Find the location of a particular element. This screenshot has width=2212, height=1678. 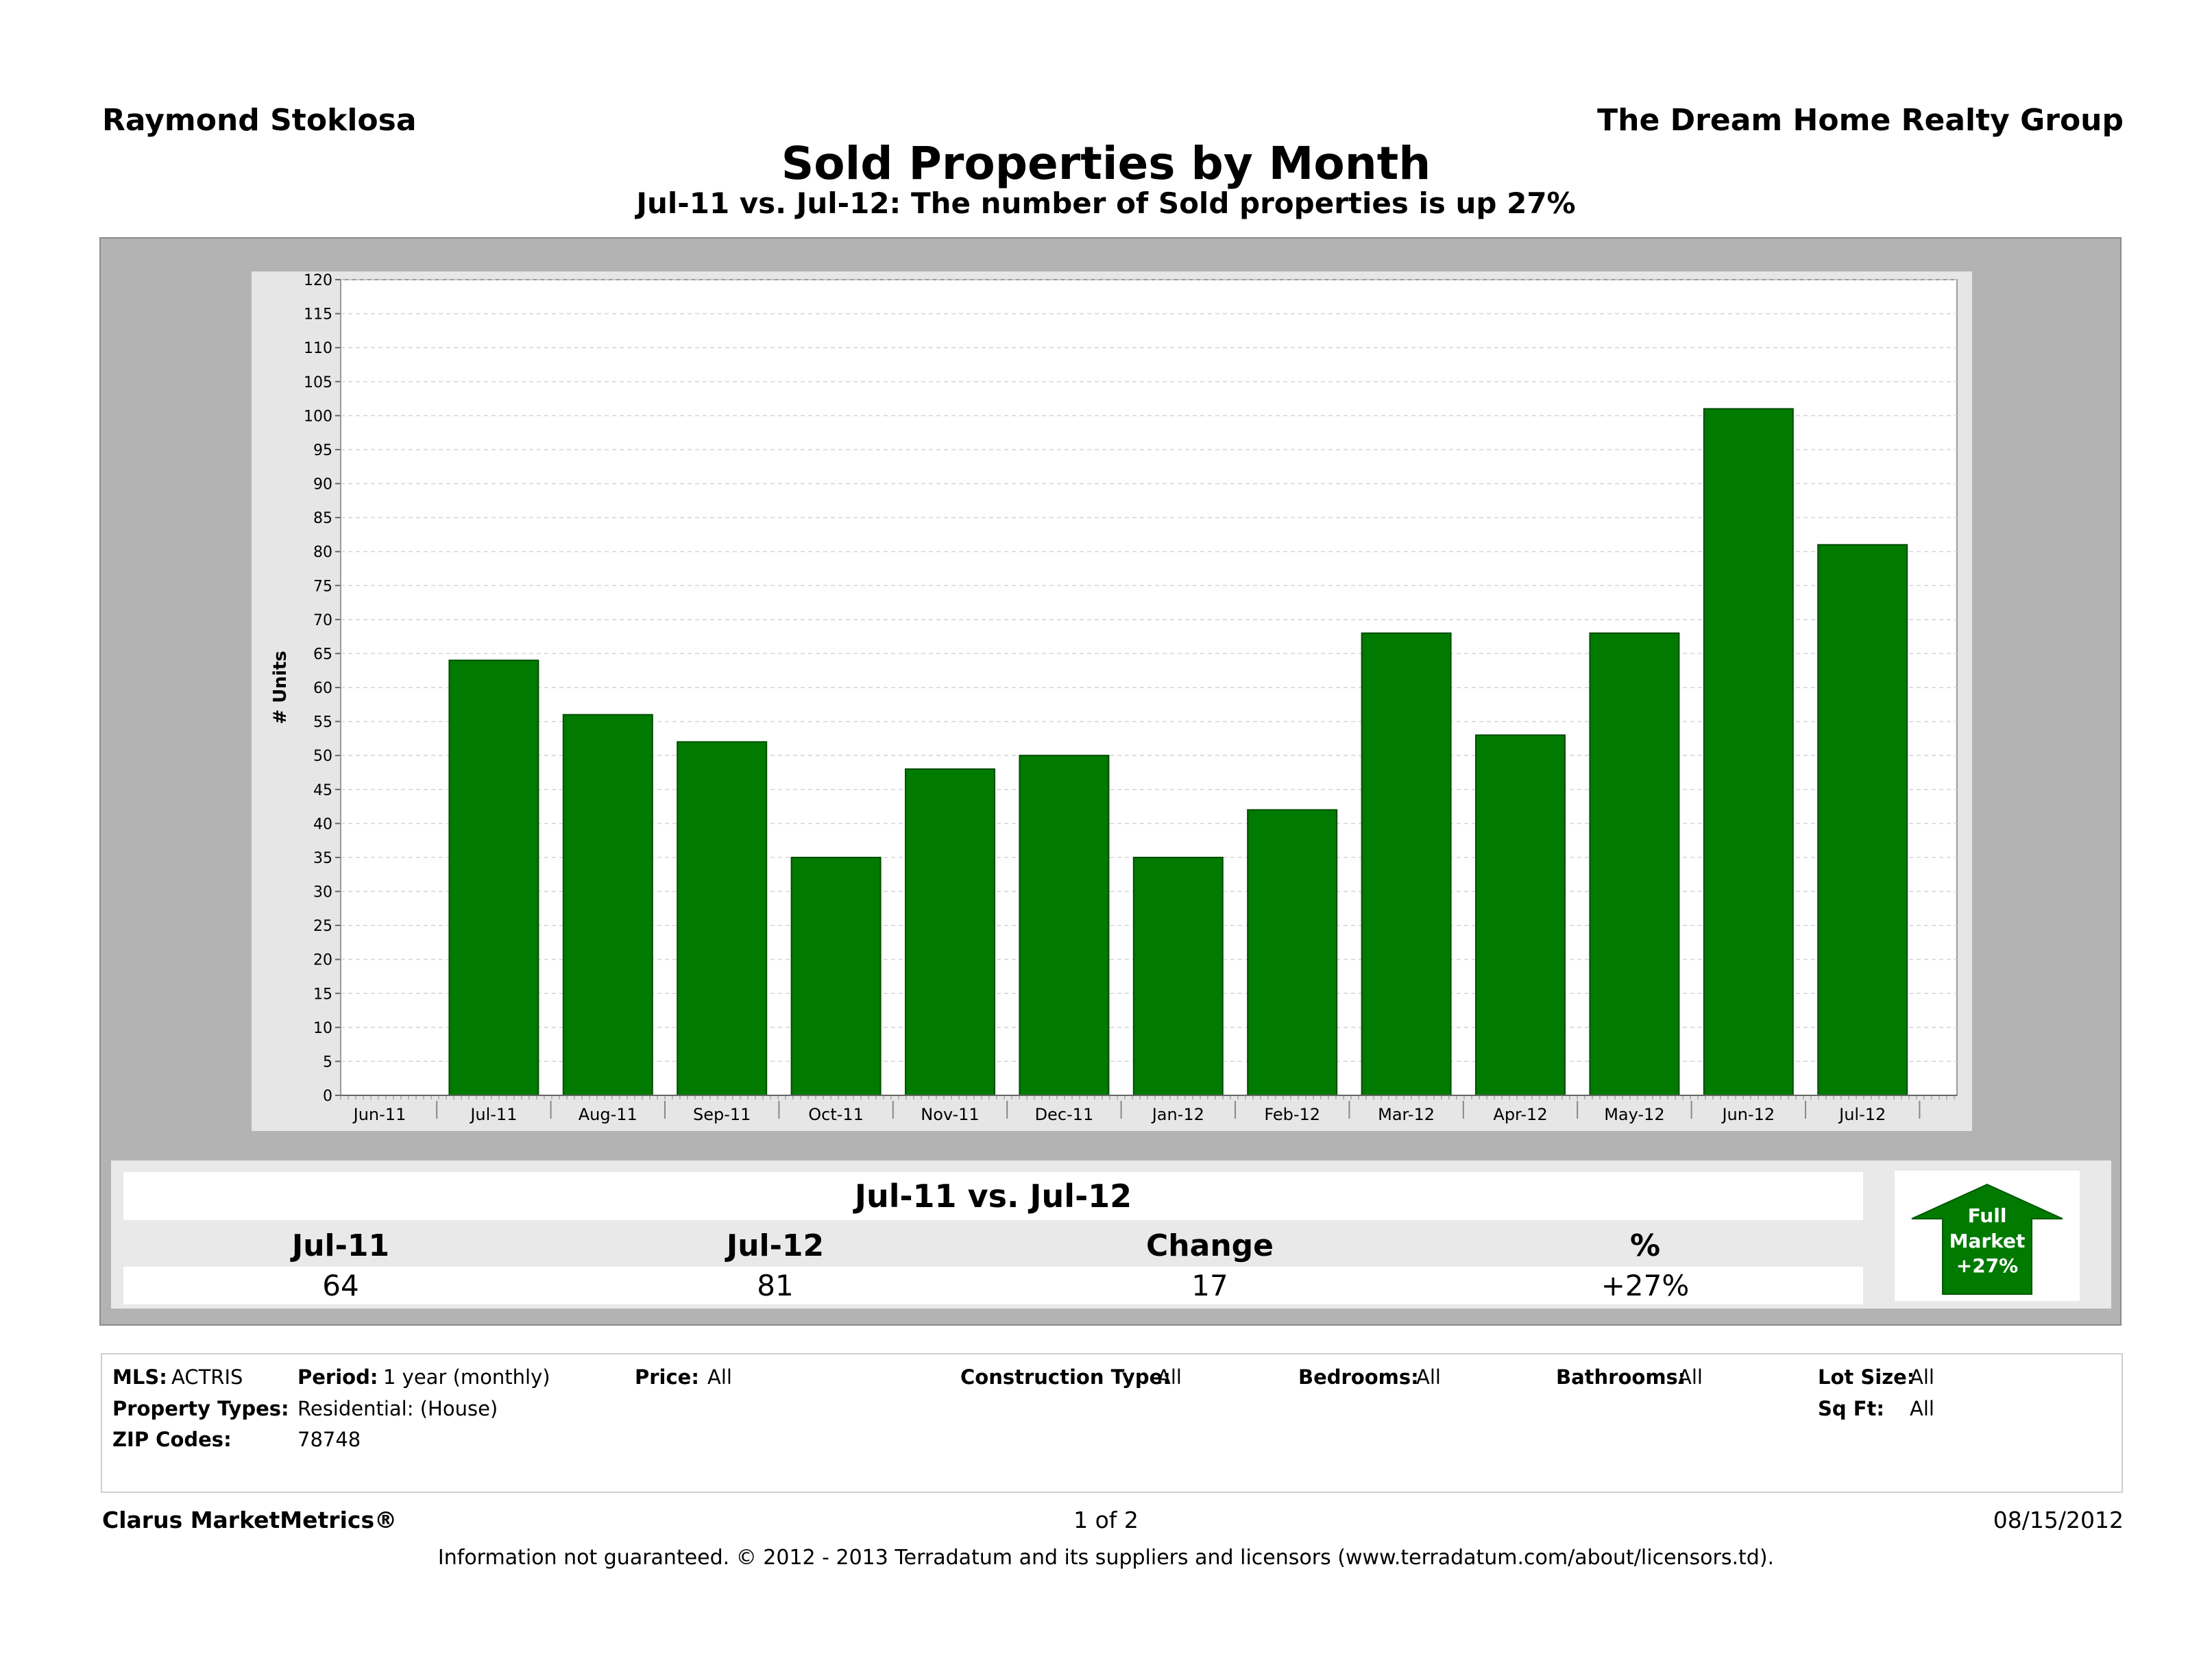

filter-mls-label: MLS: is located at coordinates (139, 1377).